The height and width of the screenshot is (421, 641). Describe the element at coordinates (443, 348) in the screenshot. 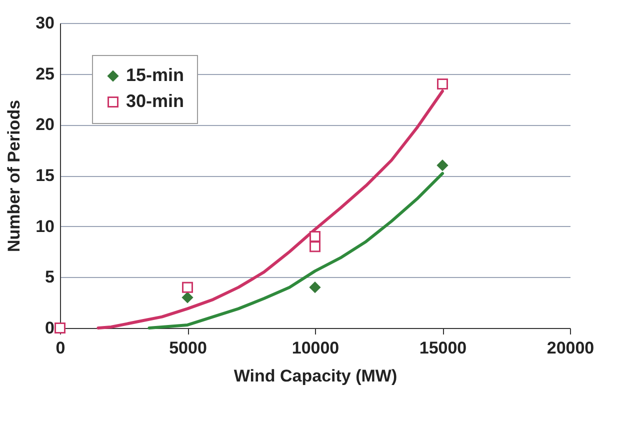

I see `x-tick-label: 15000` at that location.